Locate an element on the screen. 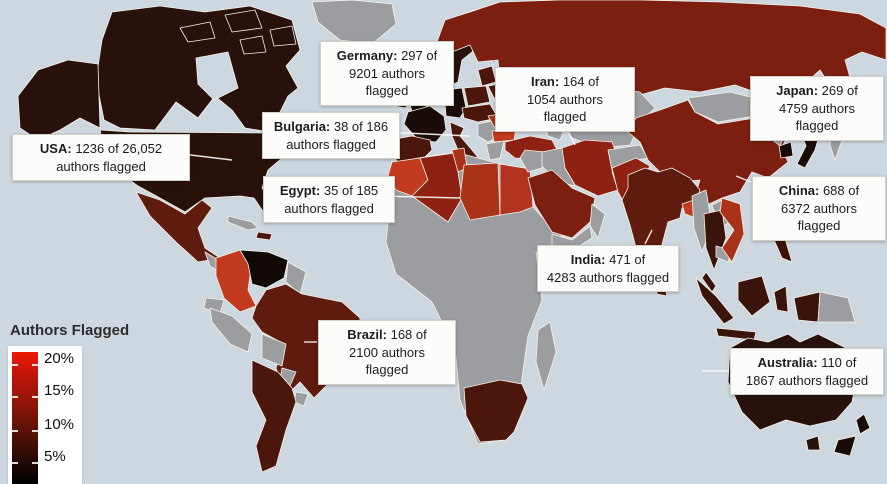 Image resolution: width=887 pixels, height=484 pixels. callout-bulgaria-name: Bulgaria: is located at coordinates (302, 126).